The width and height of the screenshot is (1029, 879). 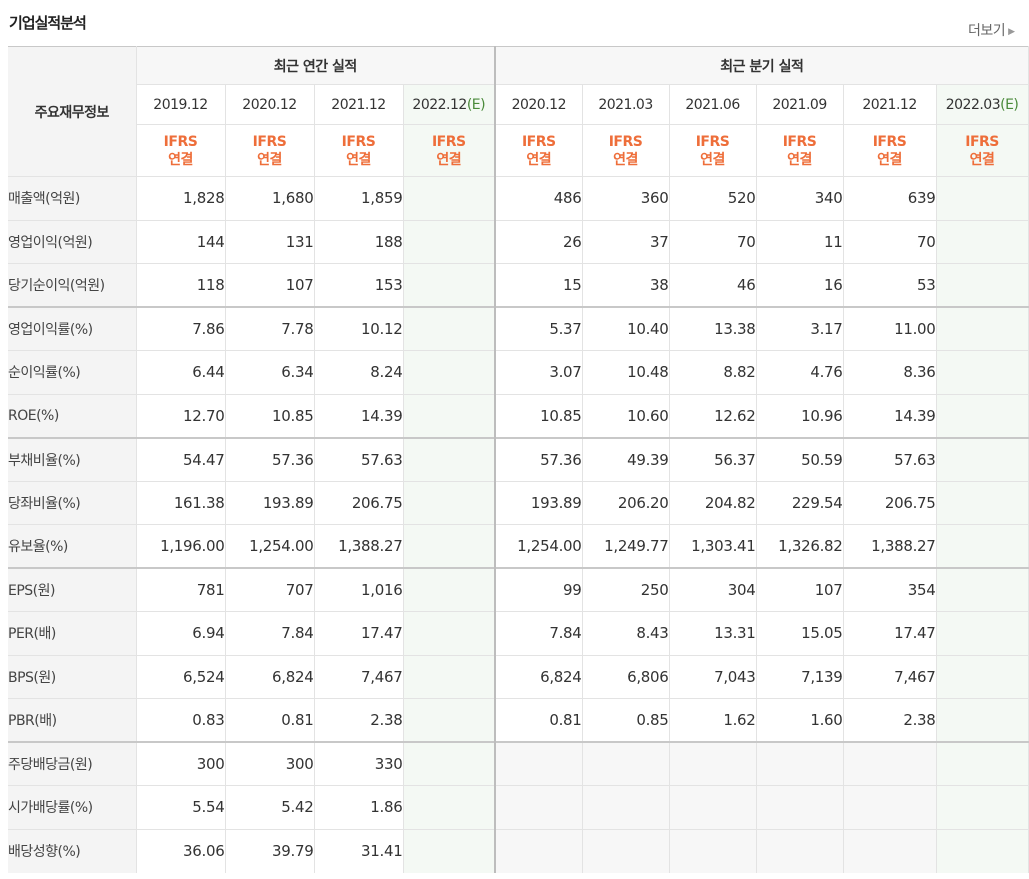 I want to click on annual-value-cell: 1,680, so click(x=269, y=198).